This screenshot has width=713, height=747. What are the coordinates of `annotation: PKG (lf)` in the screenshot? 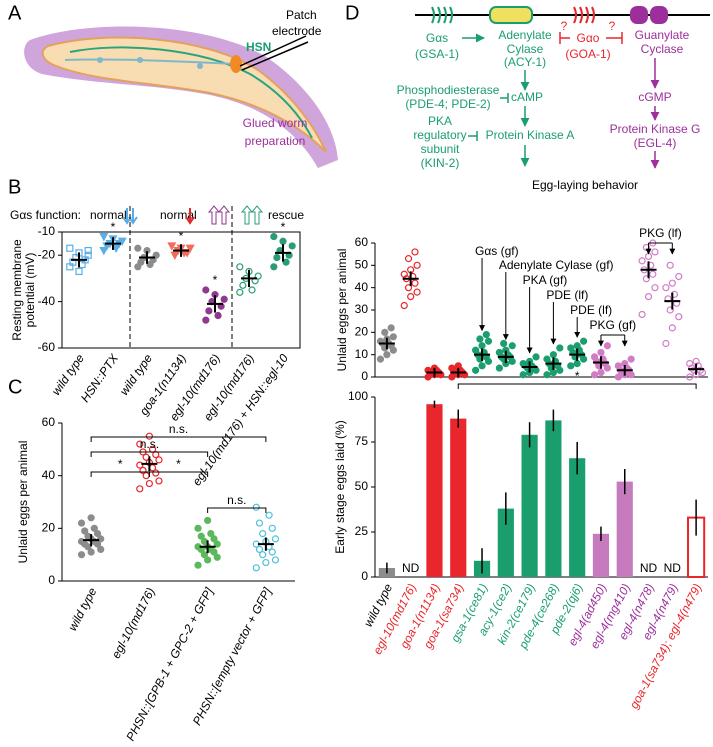 It's located at (660, 233).